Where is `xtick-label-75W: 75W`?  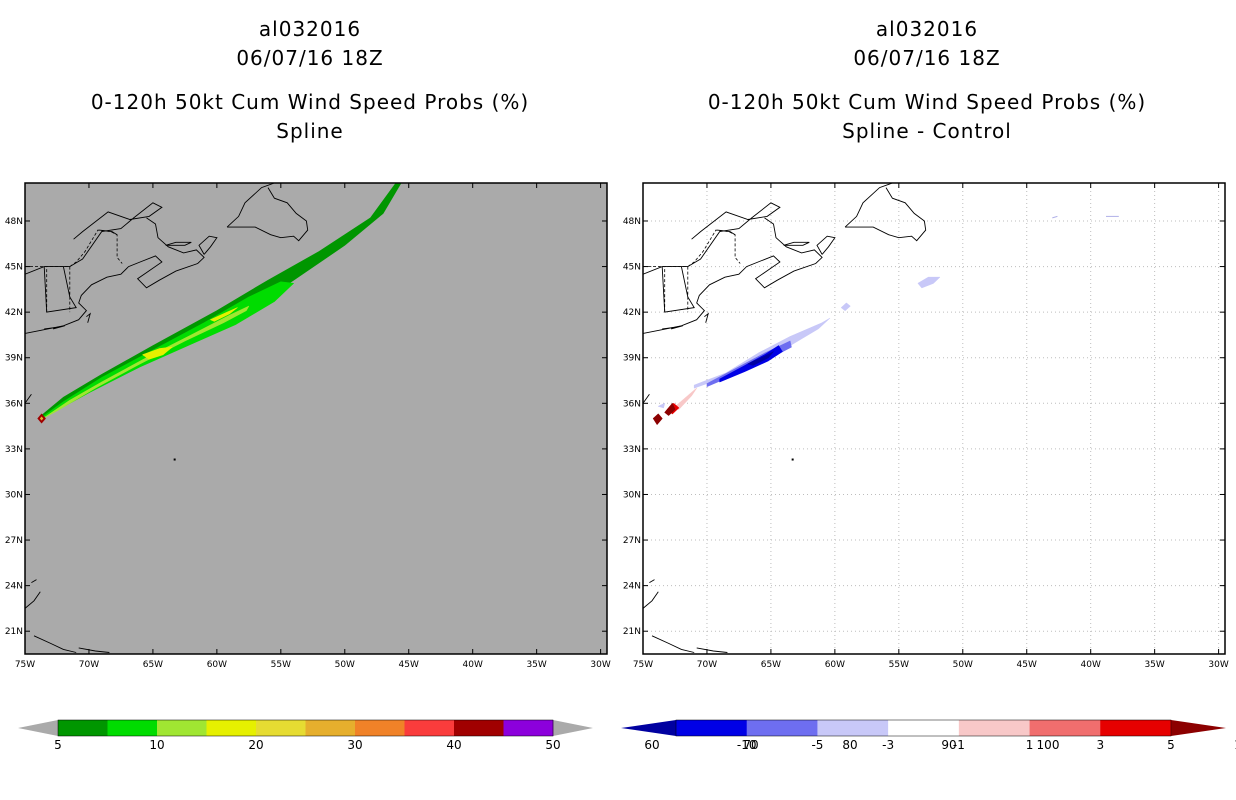
xtick-label-75W: 75W is located at coordinates (643, 665).